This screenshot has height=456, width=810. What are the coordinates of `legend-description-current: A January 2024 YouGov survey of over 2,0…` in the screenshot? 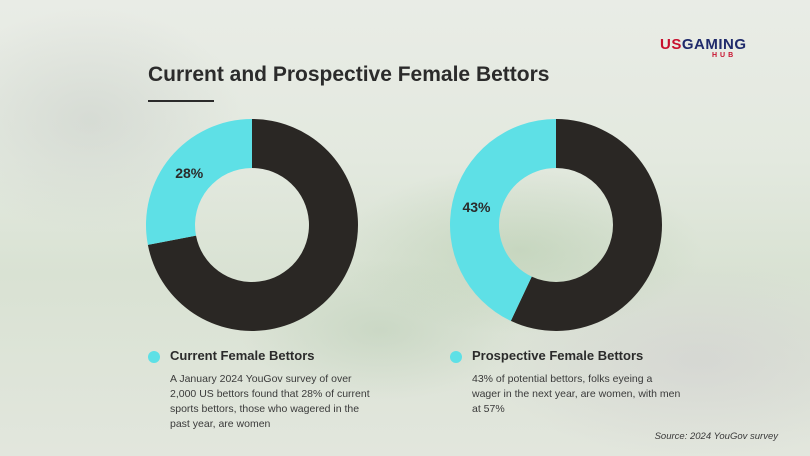 It's located at (270, 401).